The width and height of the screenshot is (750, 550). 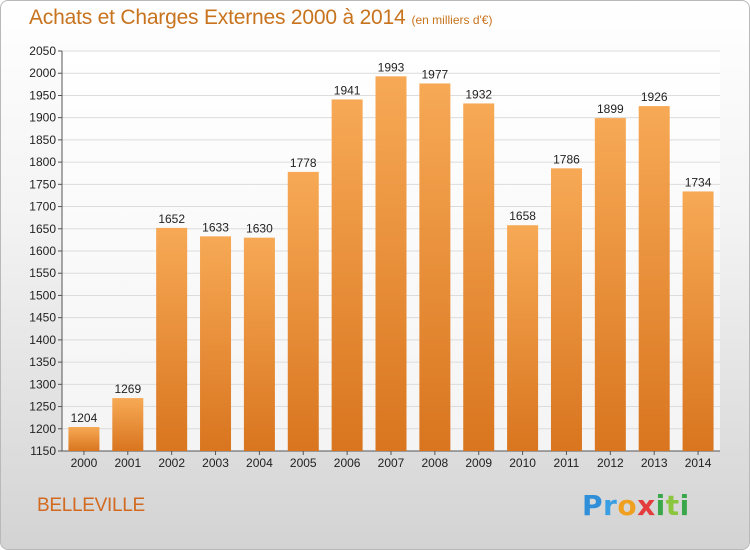 I want to click on y-tick-label: 1900, so click(x=42, y=118).